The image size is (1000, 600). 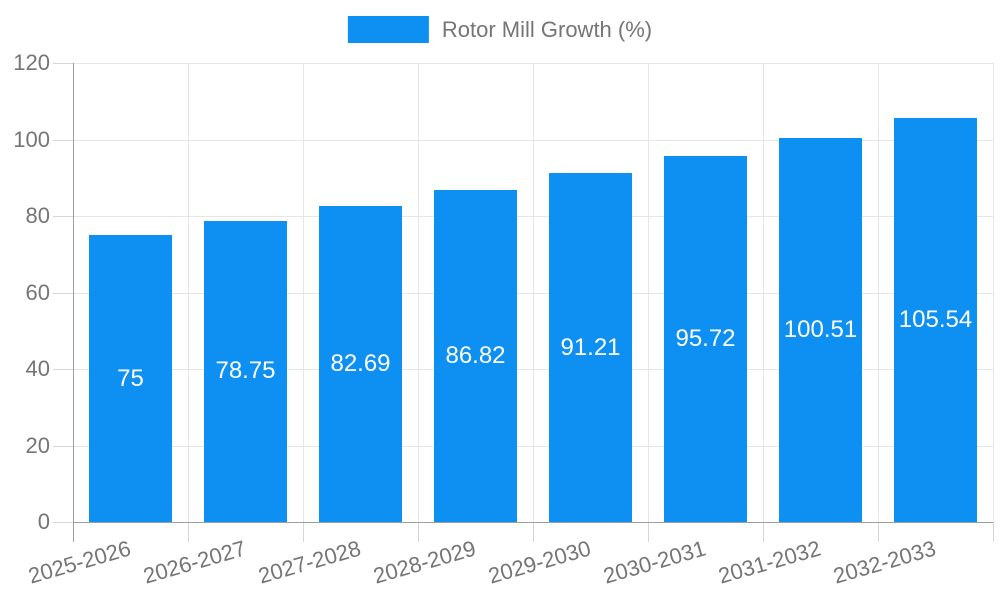 I want to click on x-axis-label: 2026-2027, so click(x=194, y=562).